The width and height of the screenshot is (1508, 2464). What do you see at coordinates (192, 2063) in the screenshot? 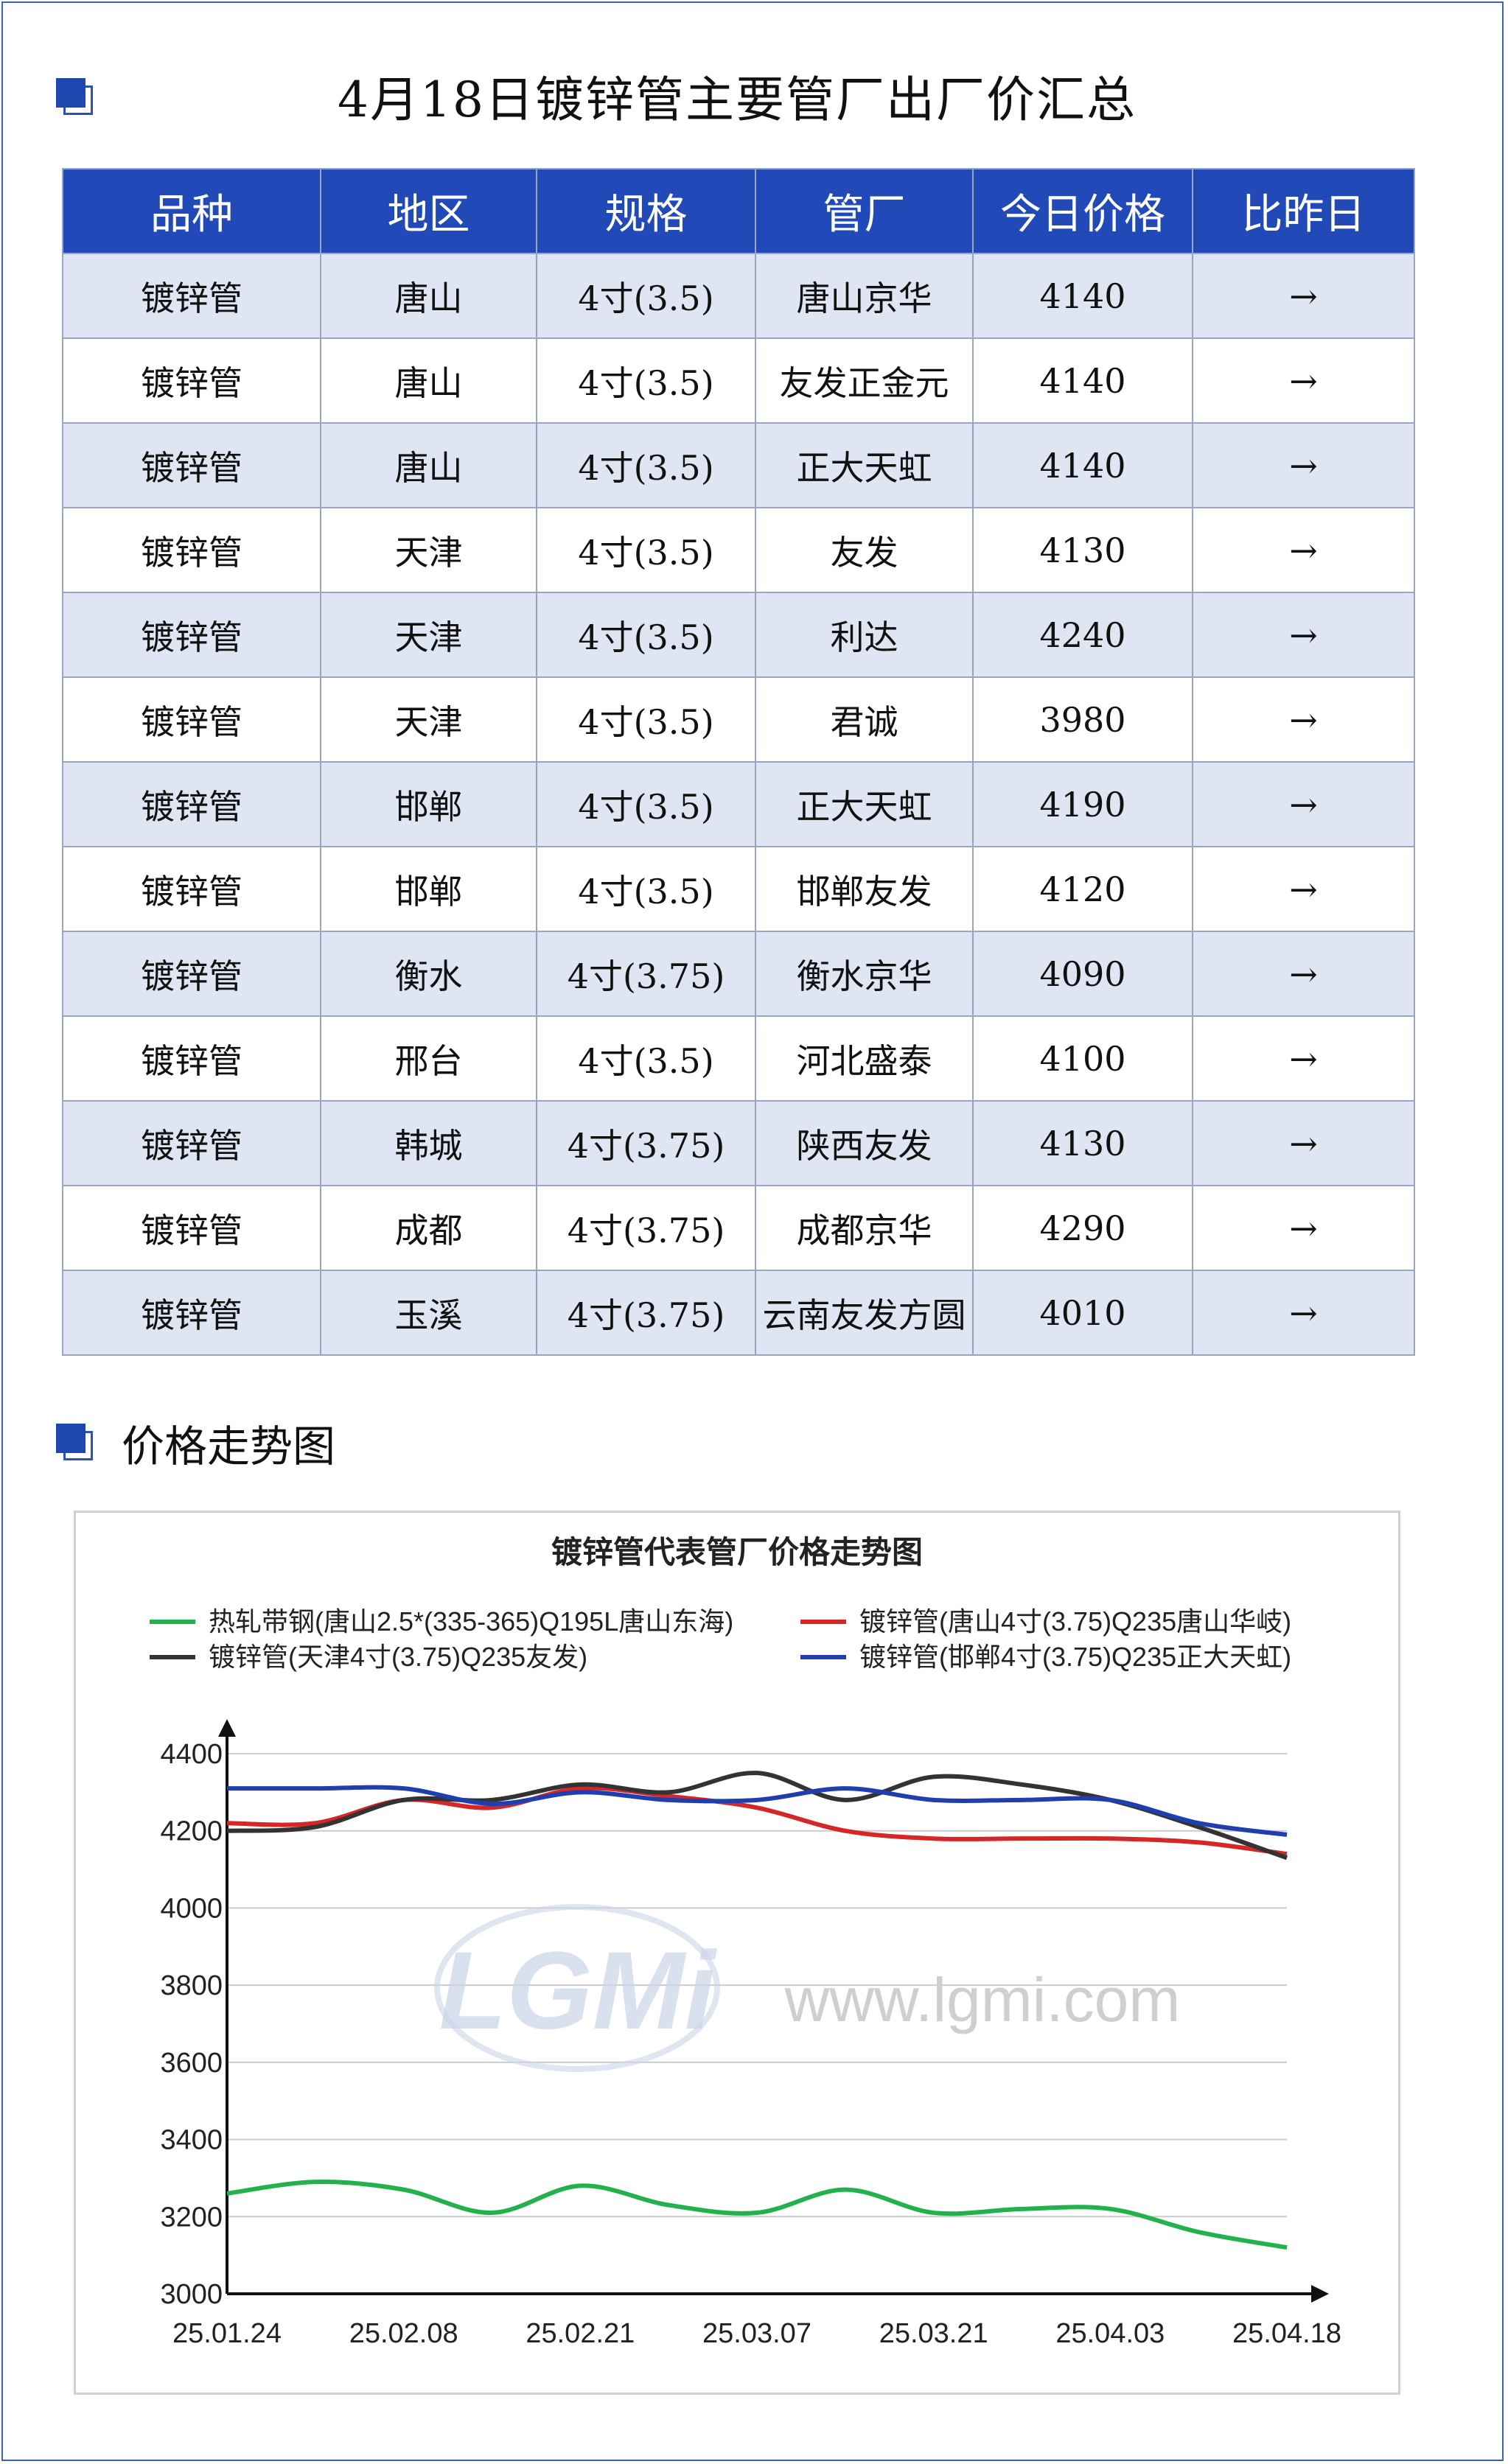
I see `y-tick-label: 3600` at bounding box center [192, 2063].